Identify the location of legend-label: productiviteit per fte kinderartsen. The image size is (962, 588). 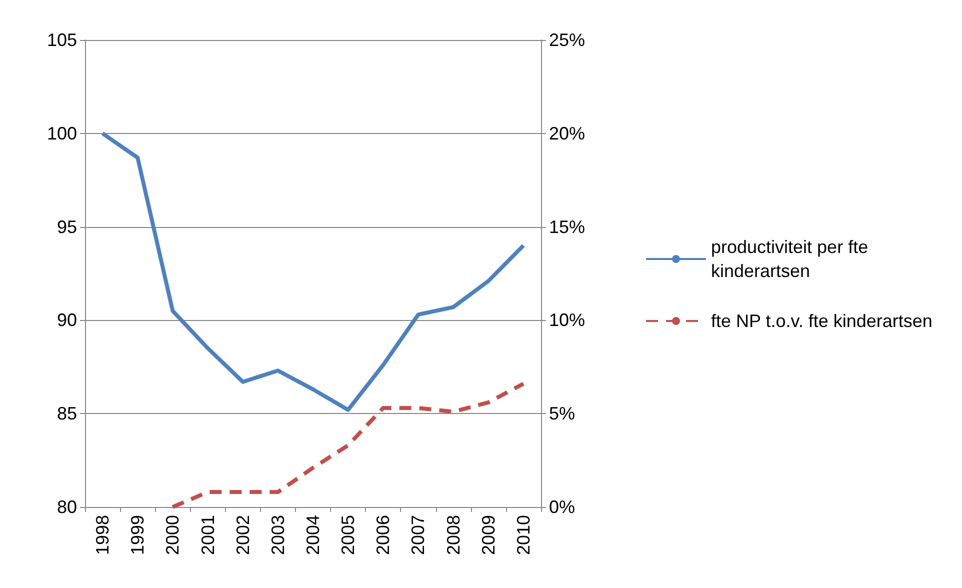
(792, 259).